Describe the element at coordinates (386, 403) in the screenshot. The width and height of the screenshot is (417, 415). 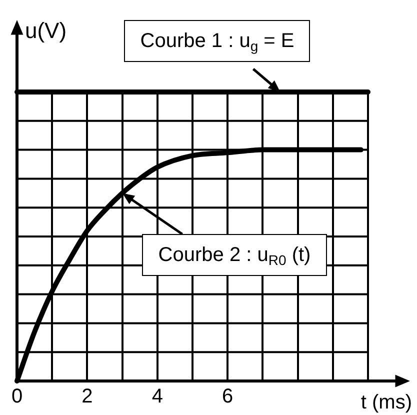
I see `x-axis-title: t (ms)` at that location.